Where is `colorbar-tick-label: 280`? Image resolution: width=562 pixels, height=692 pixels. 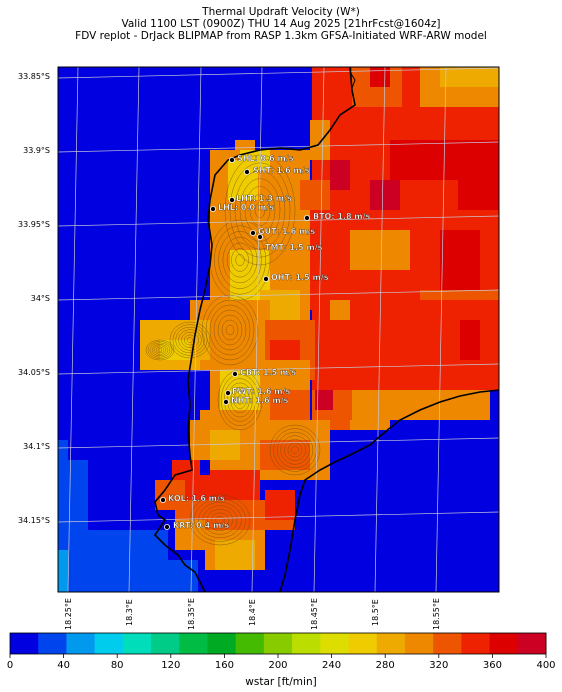
colorbar-tick-label: 280 is located at coordinates (385, 665).